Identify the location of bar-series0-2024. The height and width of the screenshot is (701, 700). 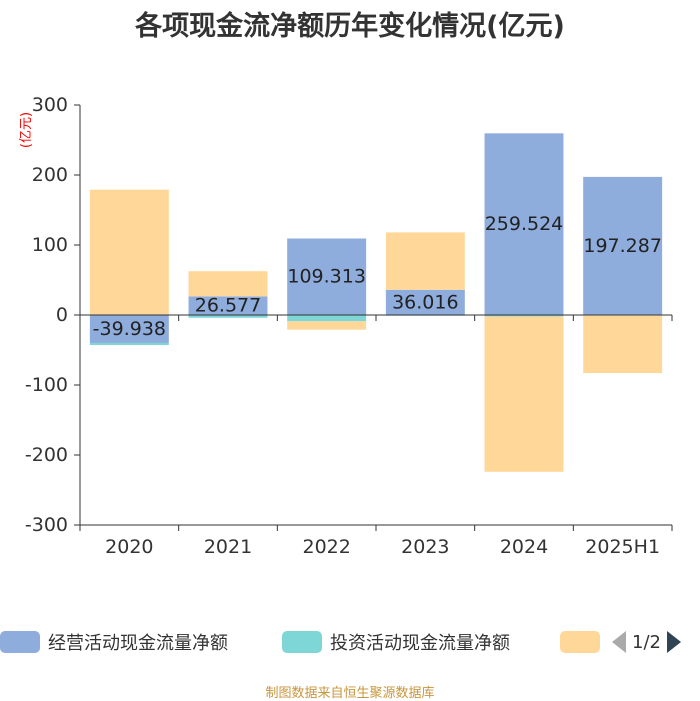
(524, 224).